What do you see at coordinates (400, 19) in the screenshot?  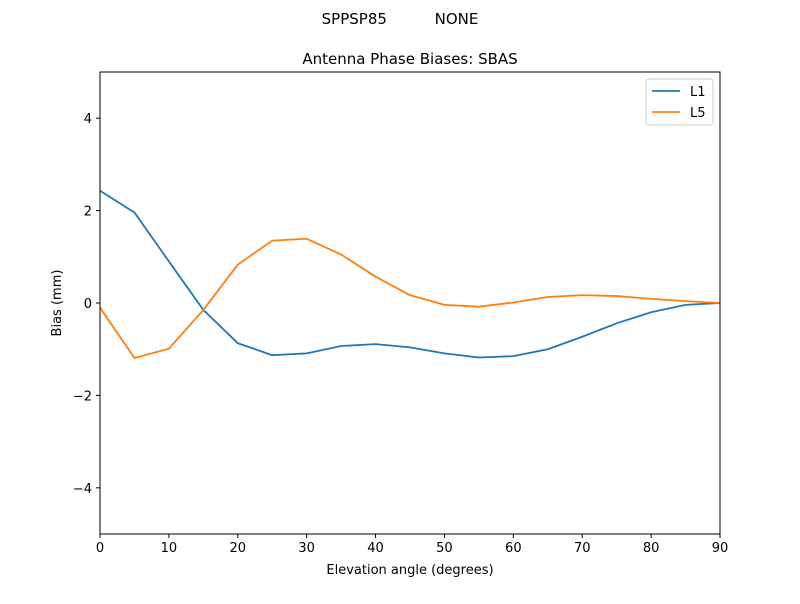 I see `figure-suptitle: SPPSP85 NONE` at bounding box center [400, 19].